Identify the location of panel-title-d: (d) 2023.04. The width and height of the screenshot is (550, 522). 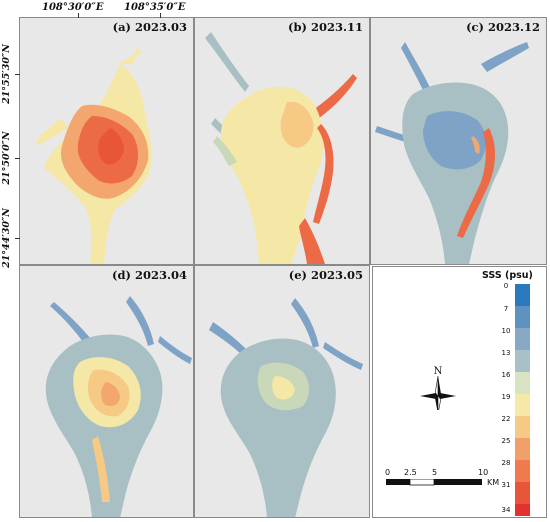
(149, 275).